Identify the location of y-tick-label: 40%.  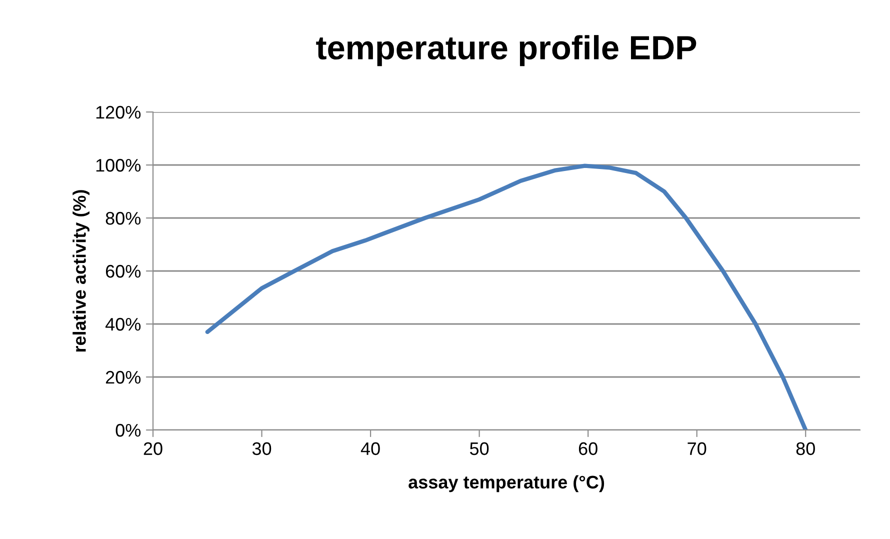
(123, 324).